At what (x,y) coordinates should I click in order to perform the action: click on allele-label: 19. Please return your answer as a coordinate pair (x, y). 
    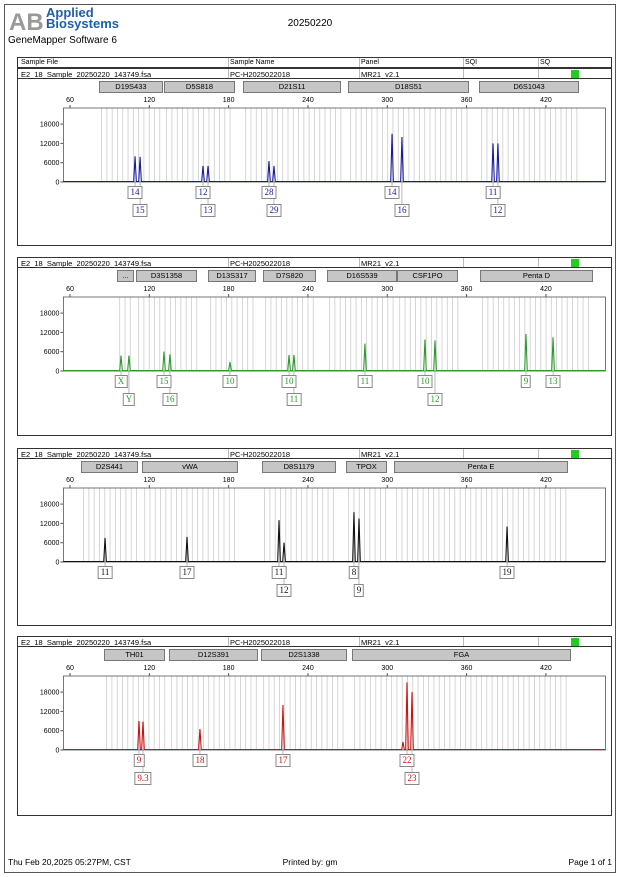
    Looking at the image, I should click on (507, 572).